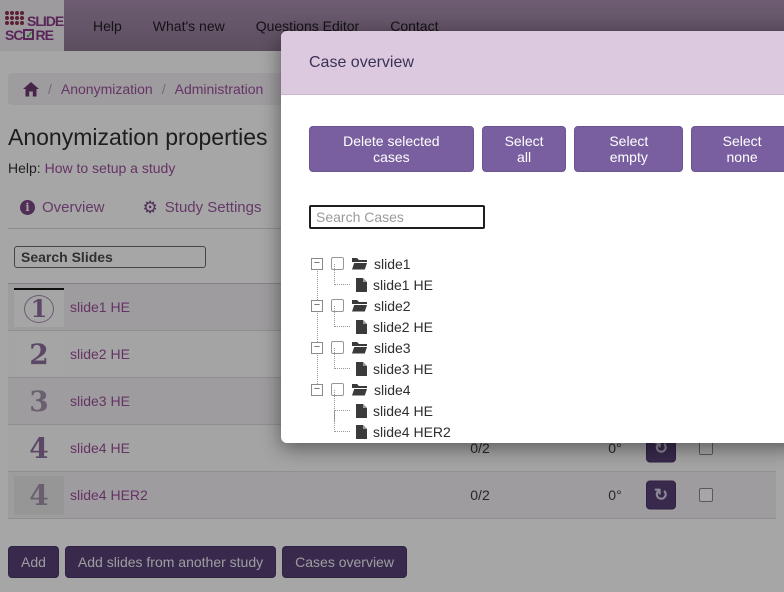 The image size is (784, 592). What do you see at coordinates (138, 137) in the screenshot?
I see `page-title: Anonymization properties` at bounding box center [138, 137].